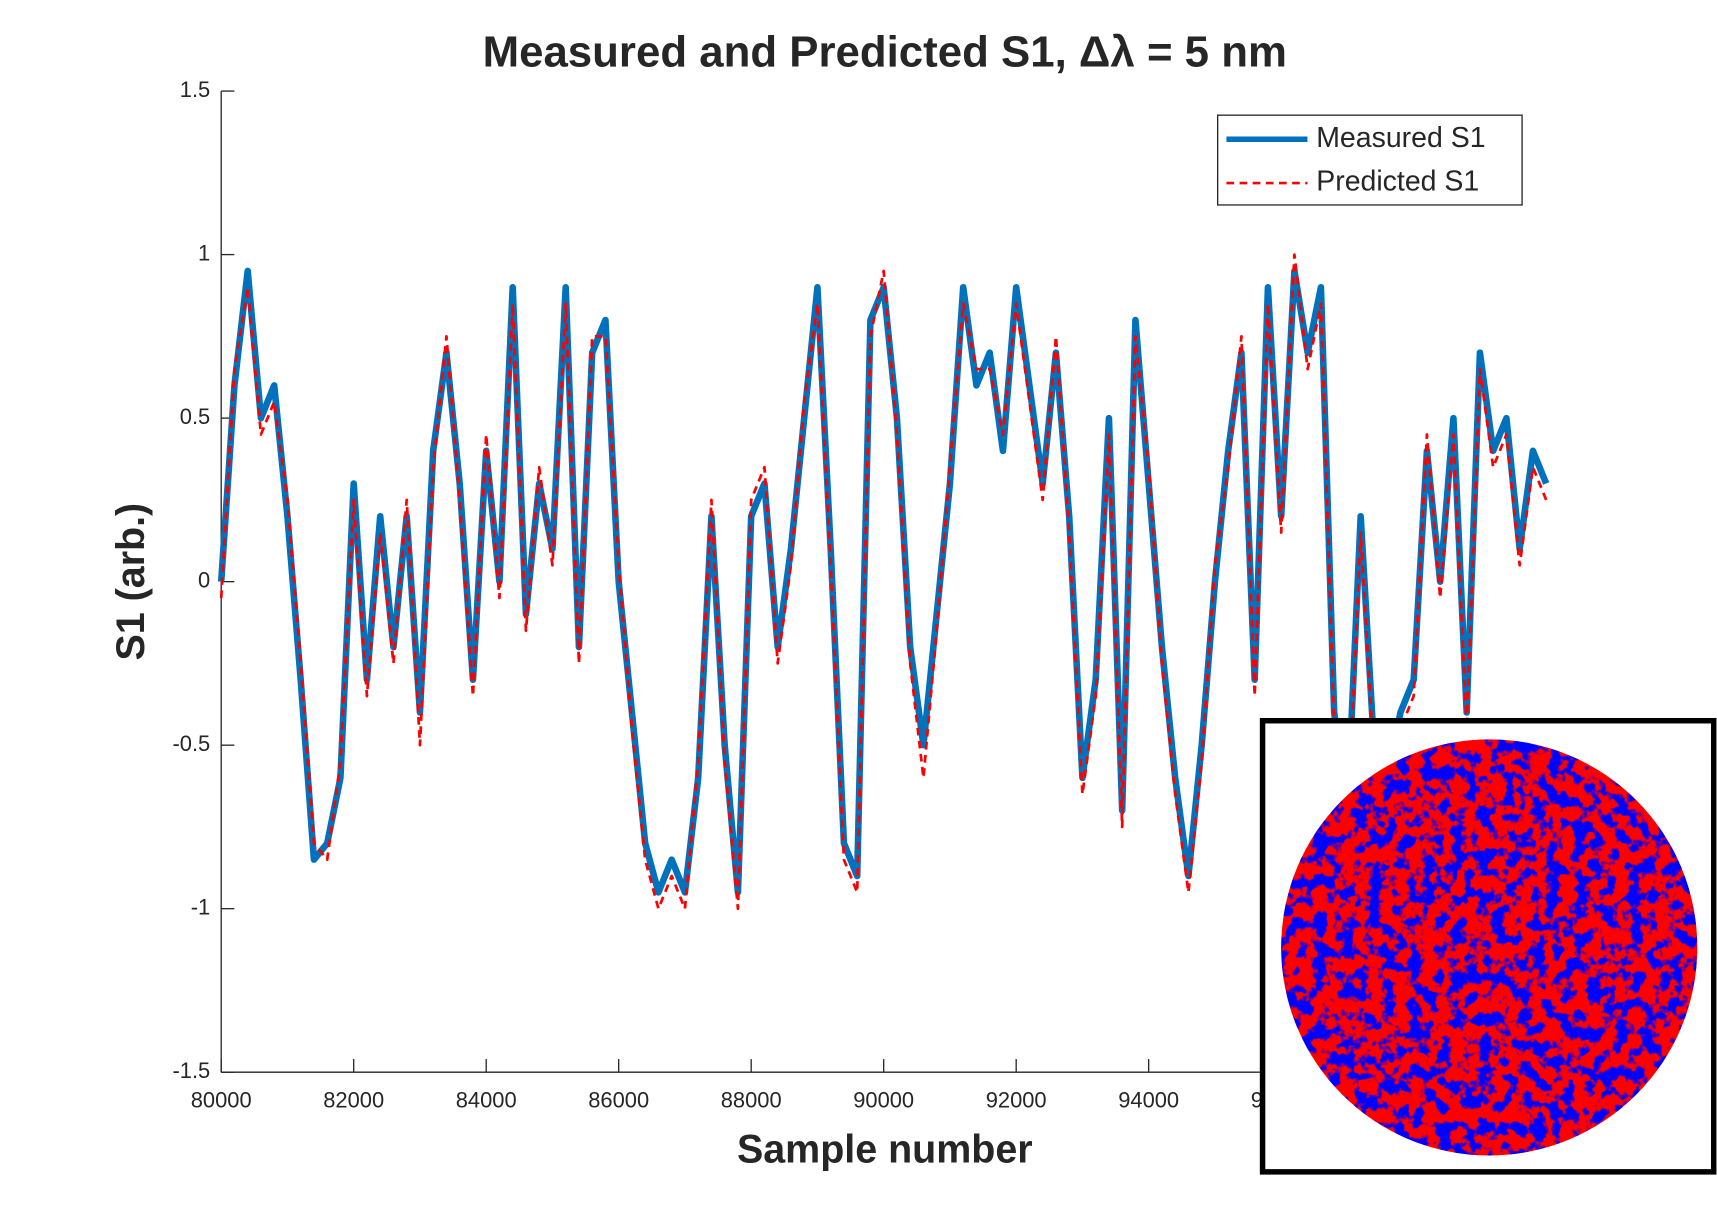 The width and height of the screenshot is (1717, 1211). I want to click on x-tick-label: 80000, so click(221, 1100).